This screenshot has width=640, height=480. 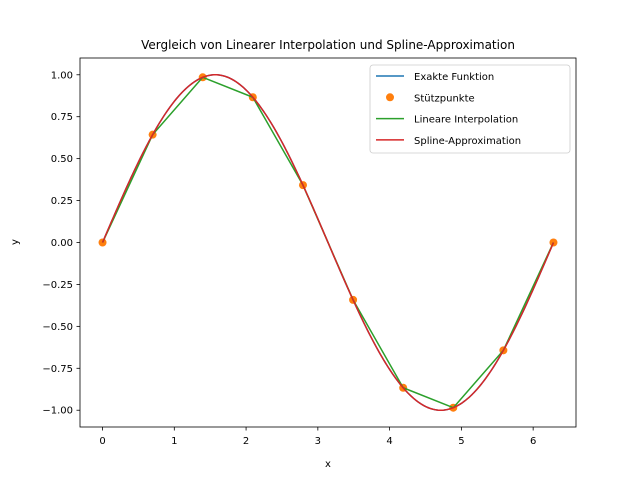 I want to click on y-axis-label: y, so click(x=15, y=242).